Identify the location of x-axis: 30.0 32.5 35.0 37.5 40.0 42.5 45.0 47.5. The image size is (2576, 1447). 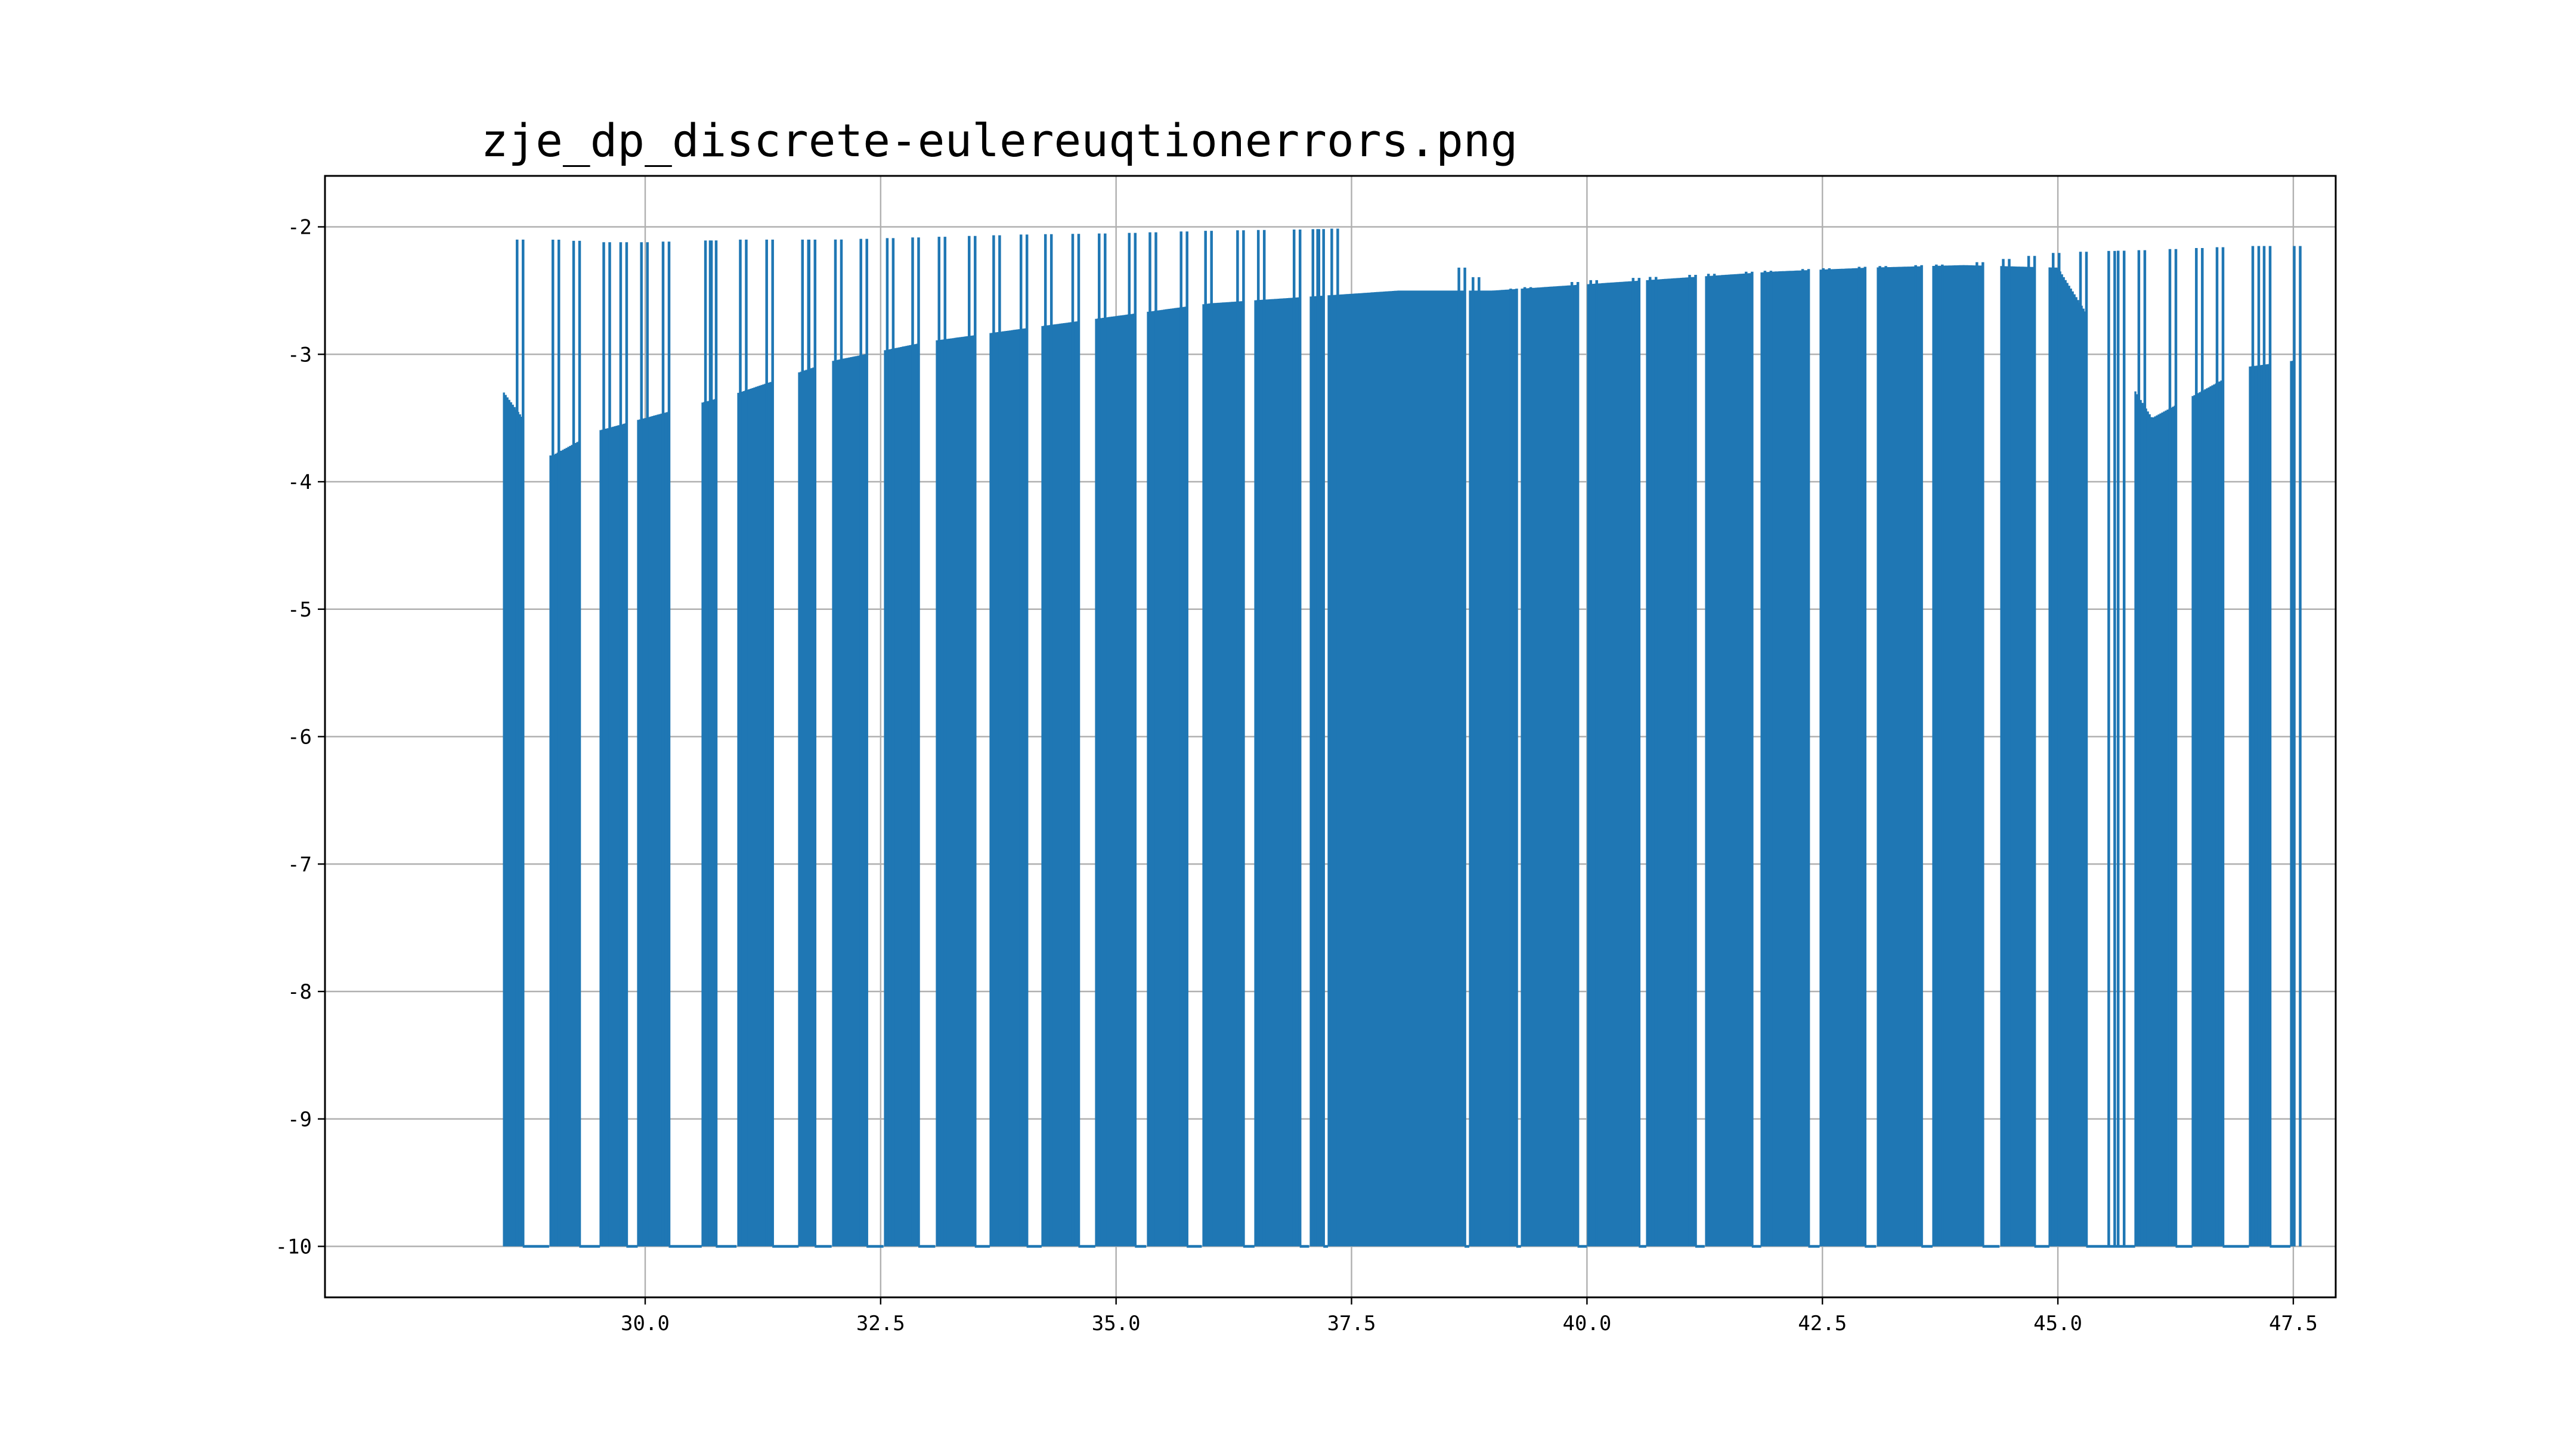
(1469, 1316).